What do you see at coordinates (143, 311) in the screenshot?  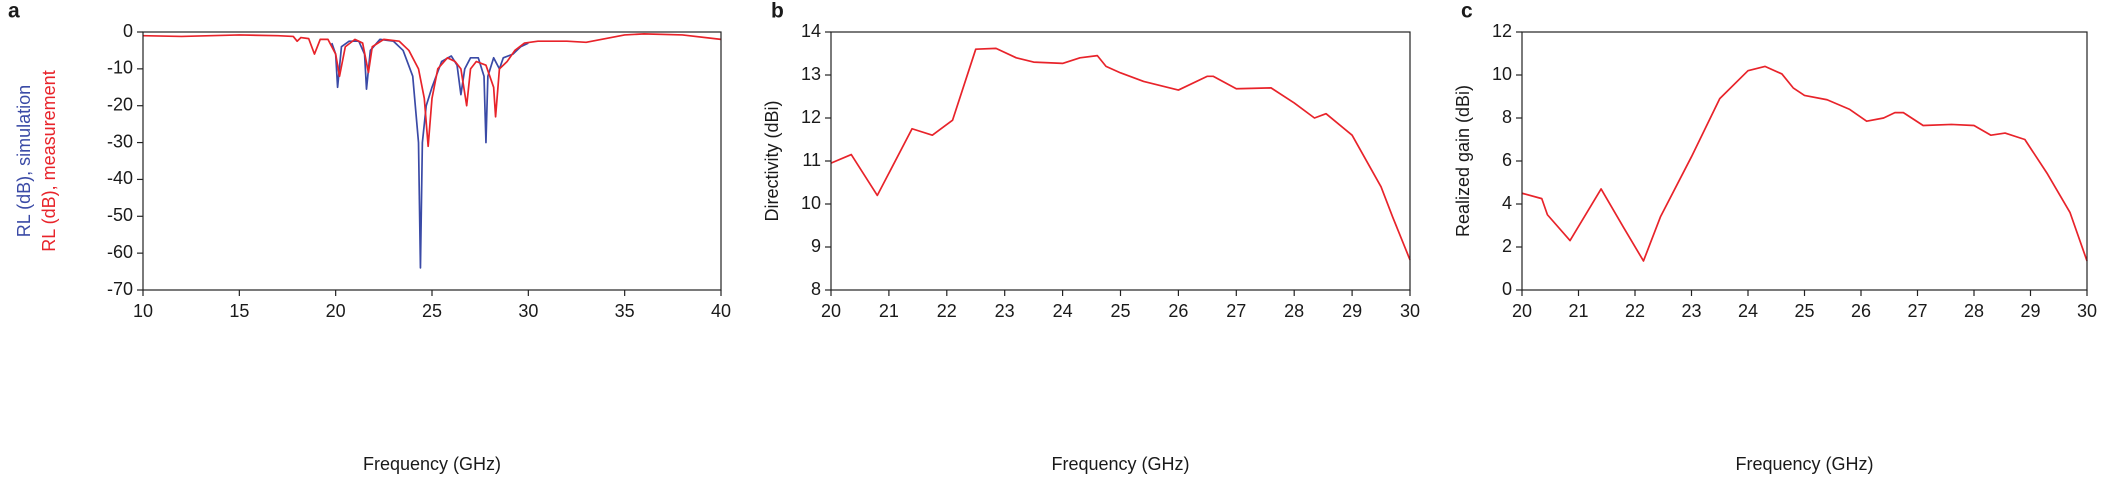 I see `x-tick-label: 10` at bounding box center [143, 311].